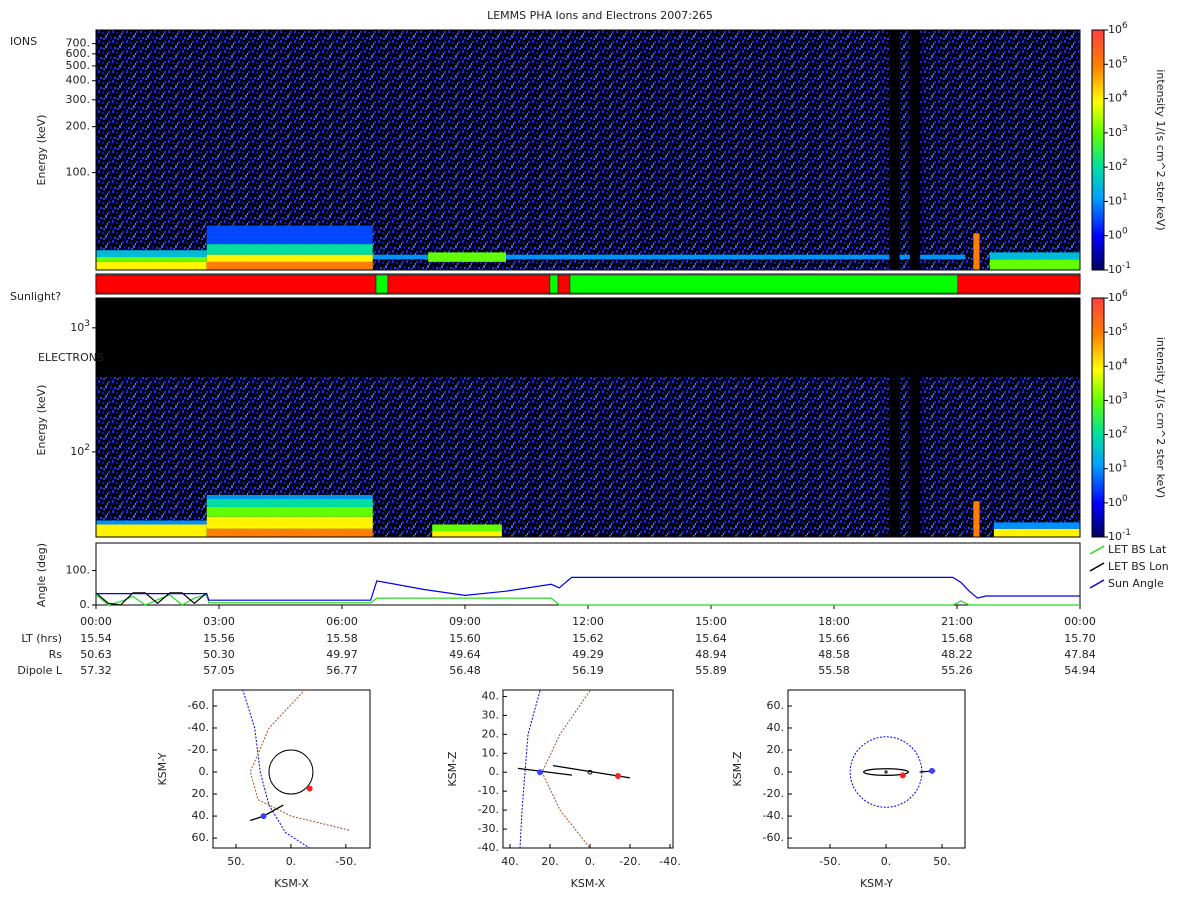 The image size is (1200, 900). Describe the element at coordinates (829, 861) in the screenshot. I see `x-tick-label: -50.` at that location.